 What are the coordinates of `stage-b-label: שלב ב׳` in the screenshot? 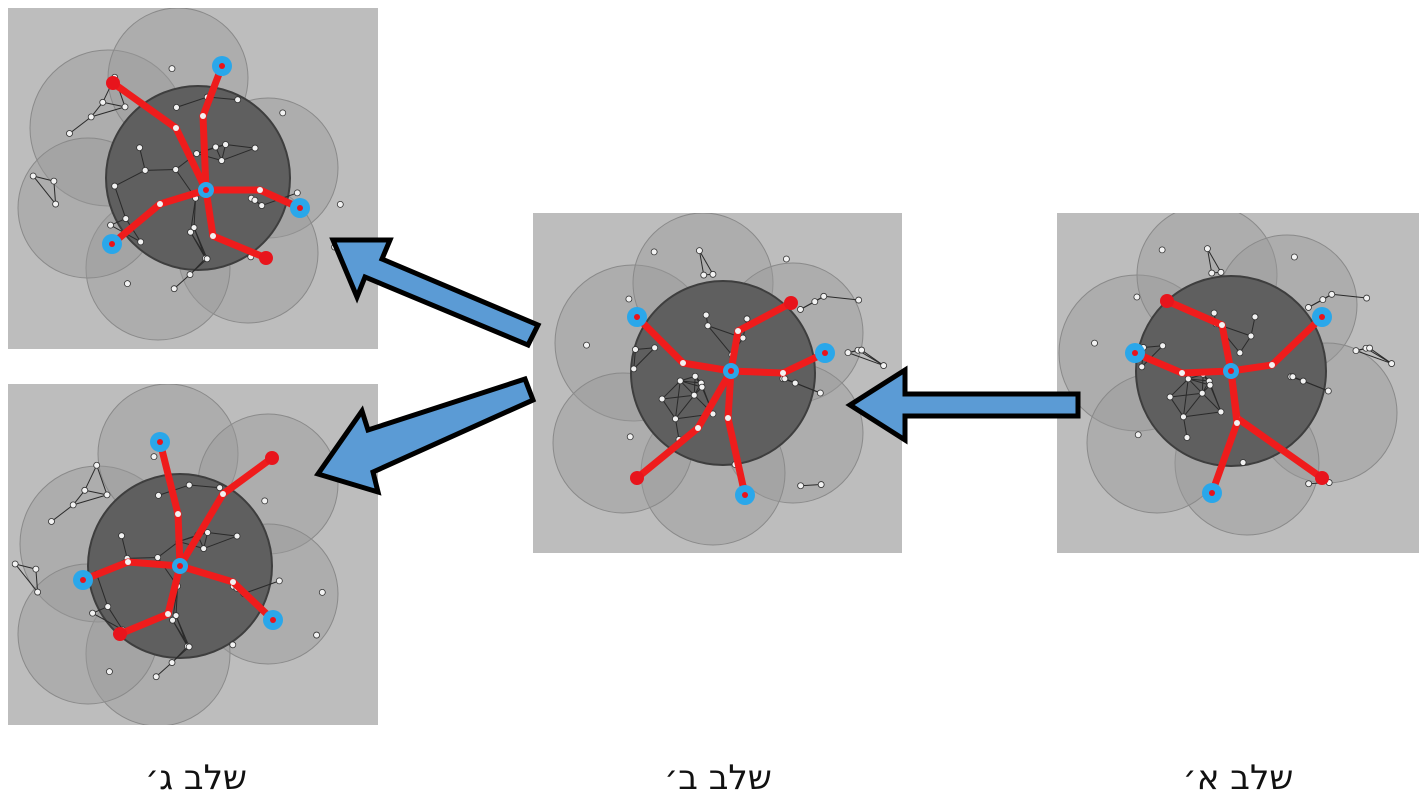 It's located at (718, 778).